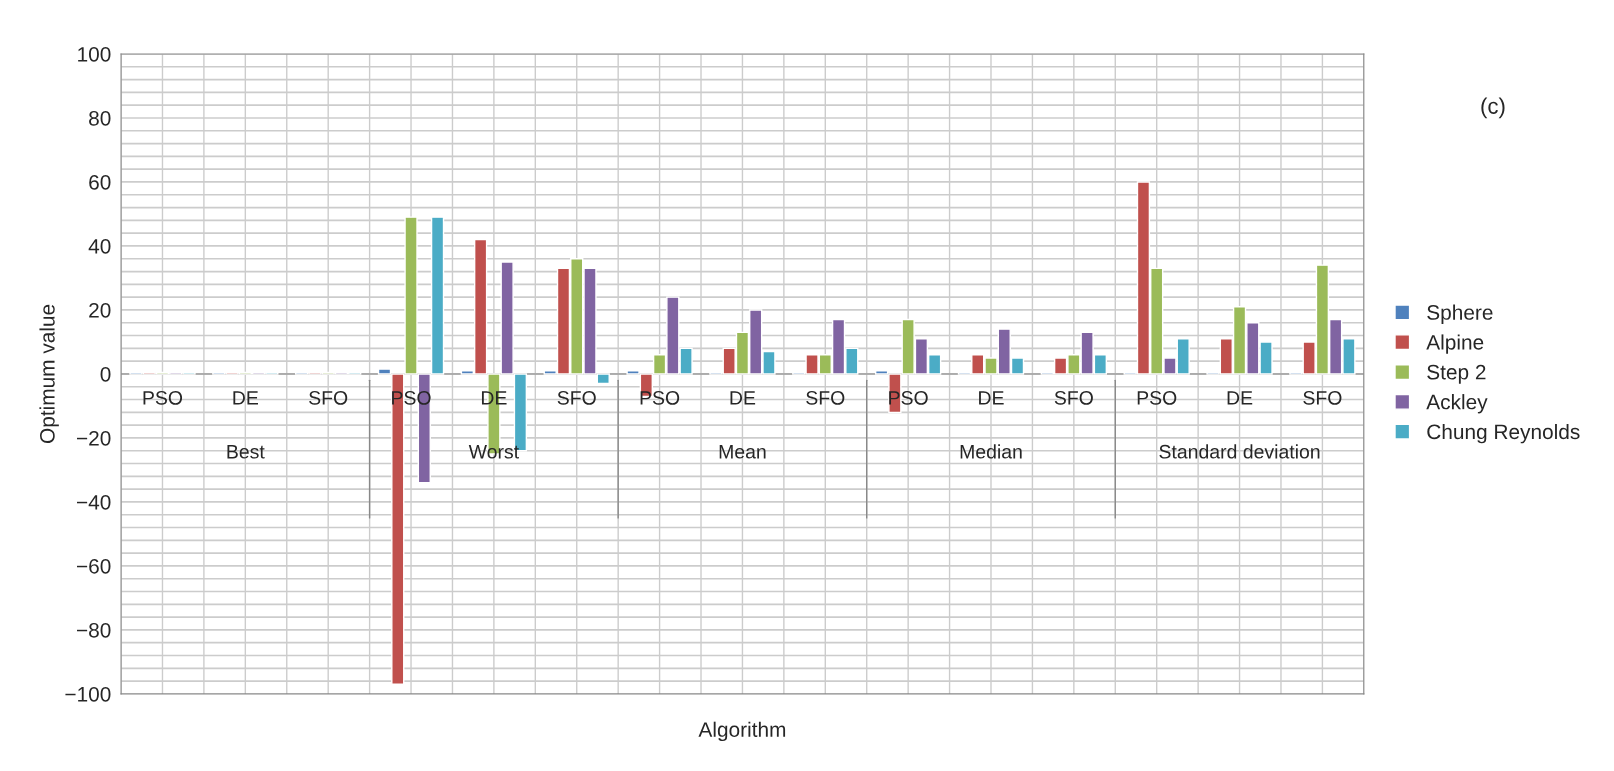 The height and width of the screenshot is (771, 1614). What do you see at coordinates (100, 182) in the screenshot?
I see `y-tick-label: 60` at bounding box center [100, 182].